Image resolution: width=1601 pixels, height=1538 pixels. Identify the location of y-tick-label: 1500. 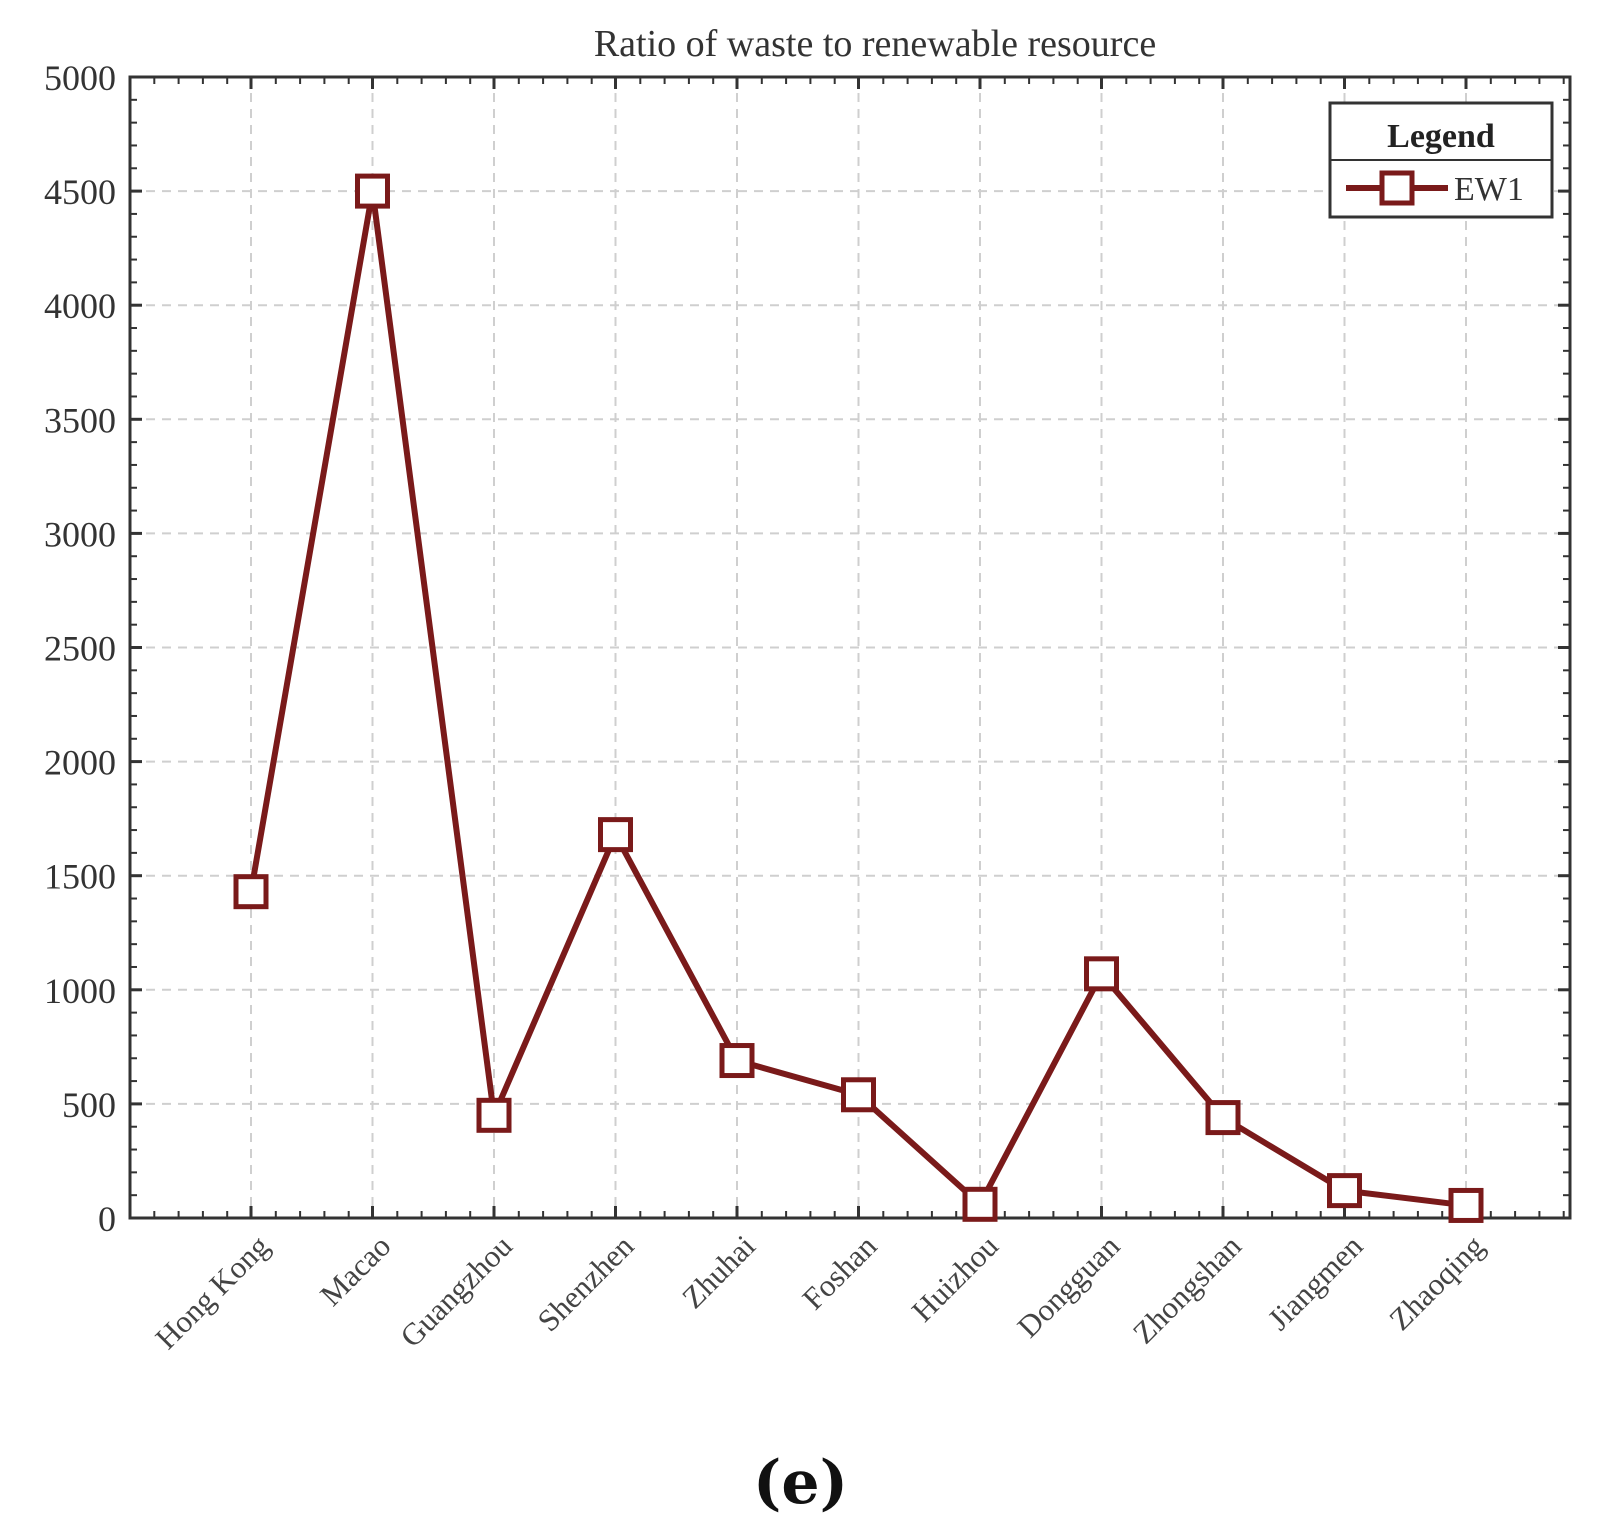
(80, 877).